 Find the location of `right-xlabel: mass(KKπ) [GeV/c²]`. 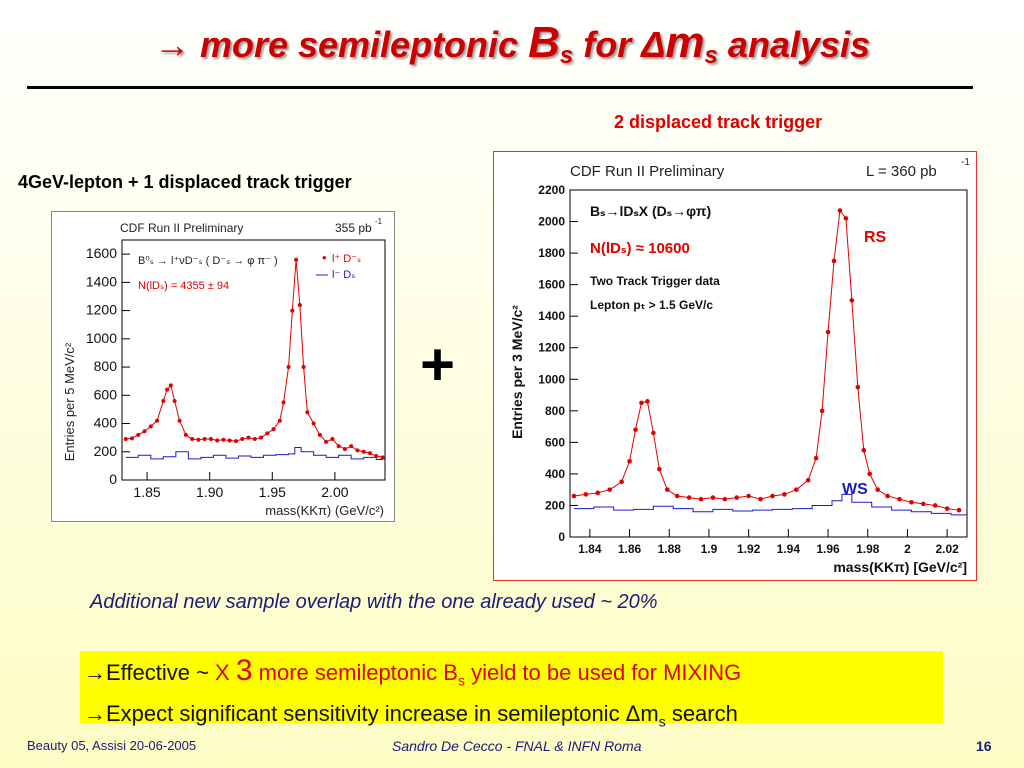

right-xlabel: mass(KKπ) [GeV/c²] is located at coordinates (900, 567).